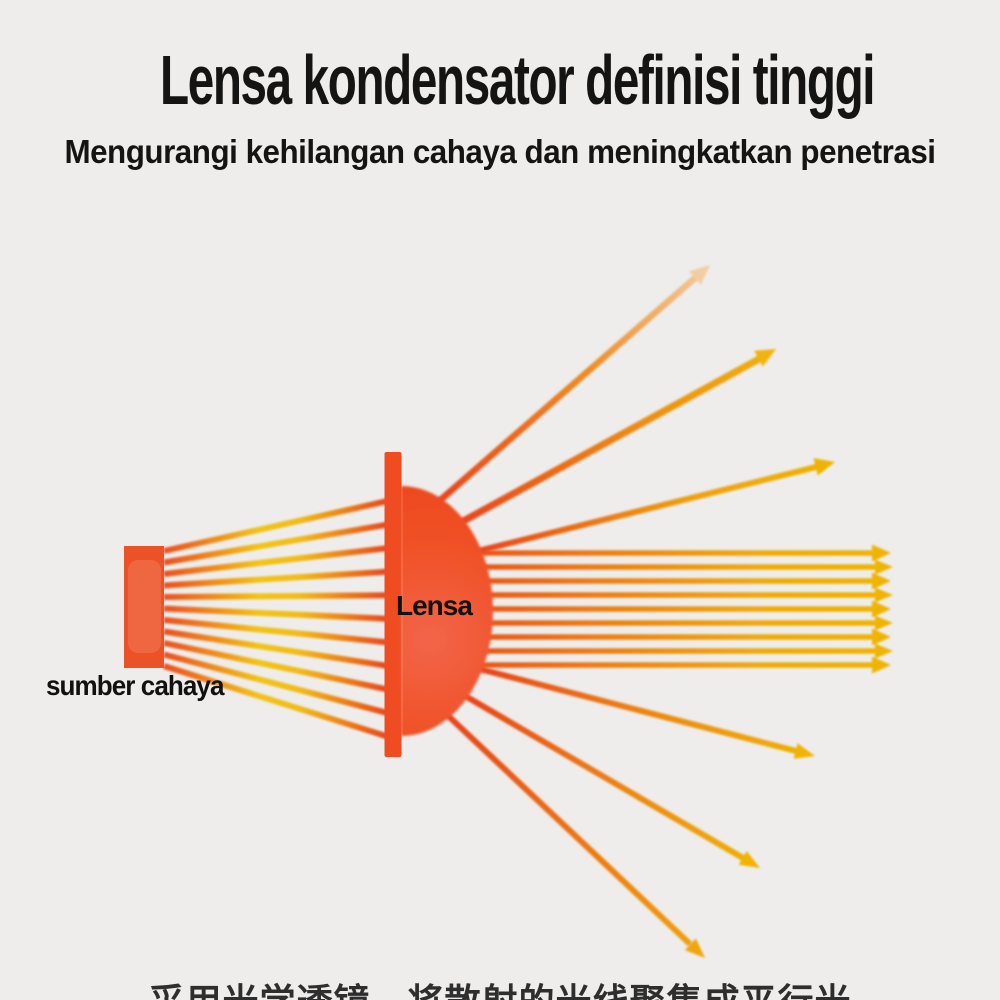 The image size is (1000, 1000). I want to click on parallel-ray-bundle, so click(651, 609).